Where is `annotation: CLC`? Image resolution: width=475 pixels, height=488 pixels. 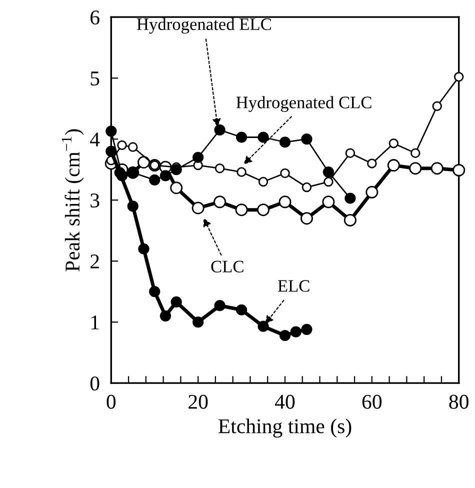
annotation: CLC is located at coordinates (227, 266).